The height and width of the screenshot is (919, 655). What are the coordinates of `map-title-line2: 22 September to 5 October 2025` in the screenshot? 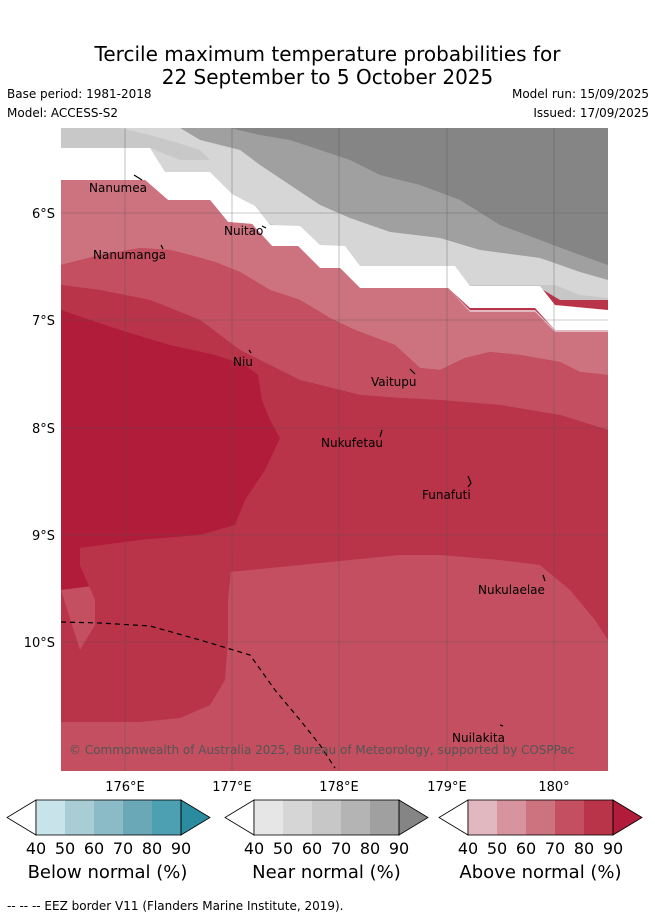 It's located at (327, 77).